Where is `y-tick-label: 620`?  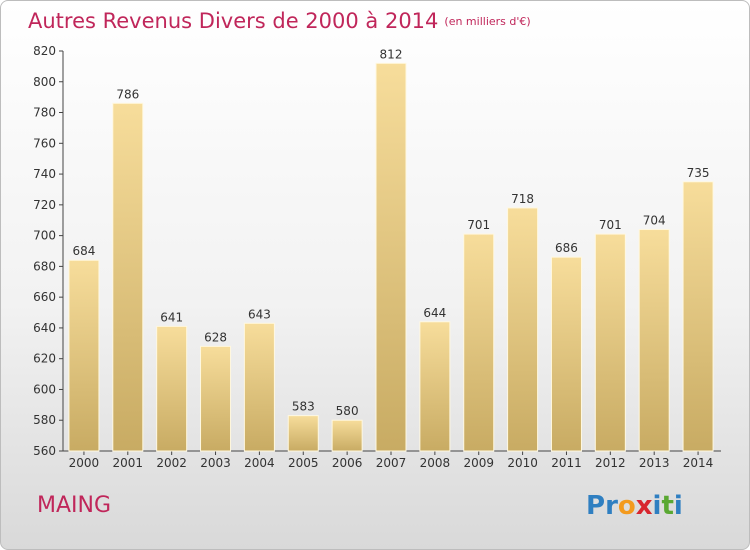 y-tick-label: 620 is located at coordinates (44, 359).